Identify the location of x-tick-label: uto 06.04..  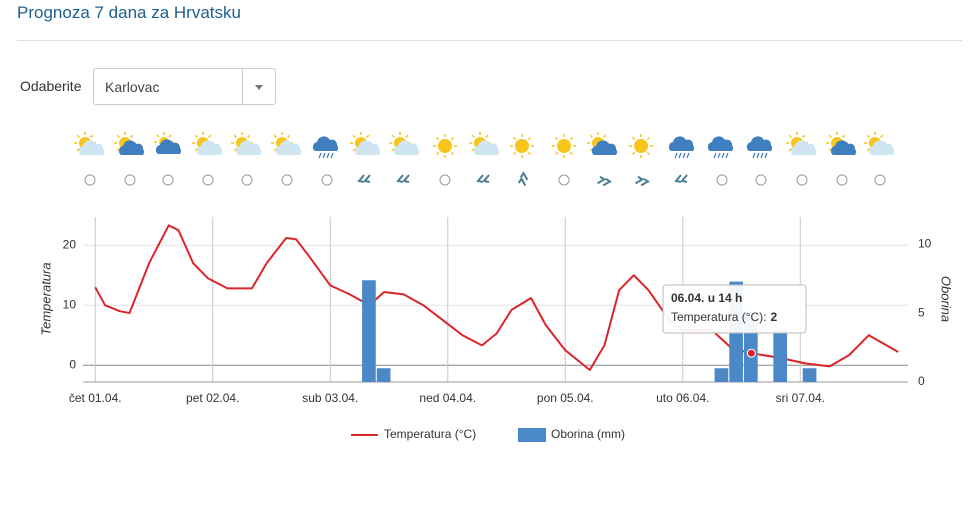
(682, 398).